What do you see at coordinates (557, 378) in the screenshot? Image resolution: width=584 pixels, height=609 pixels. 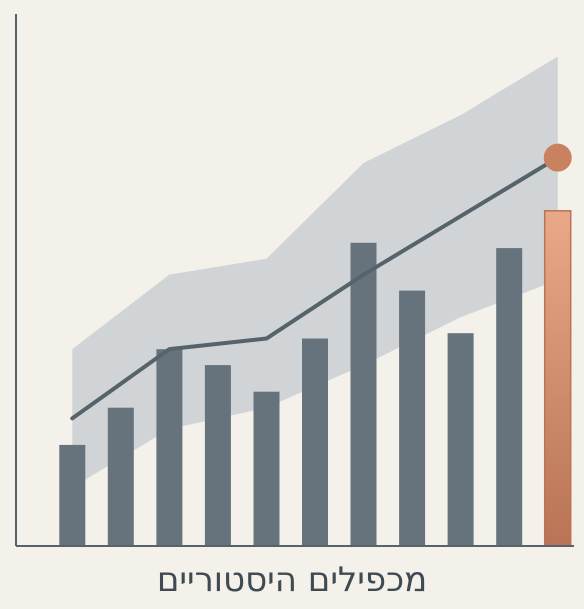 I see `bar-highlighted` at bounding box center [557, 378].